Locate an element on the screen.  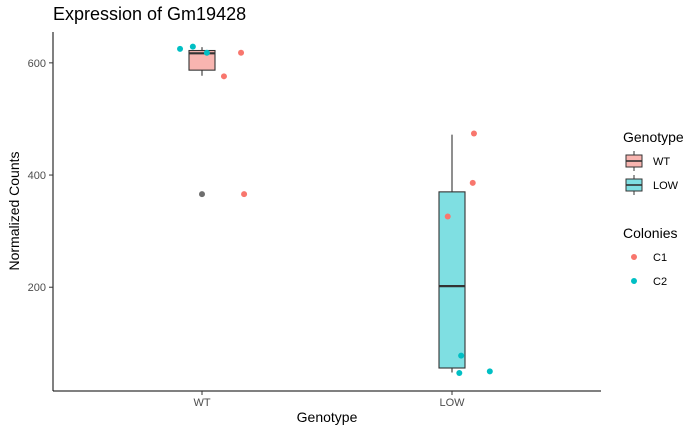
y-axis-title: Normalized Counts is located at coordinates (14, 210).